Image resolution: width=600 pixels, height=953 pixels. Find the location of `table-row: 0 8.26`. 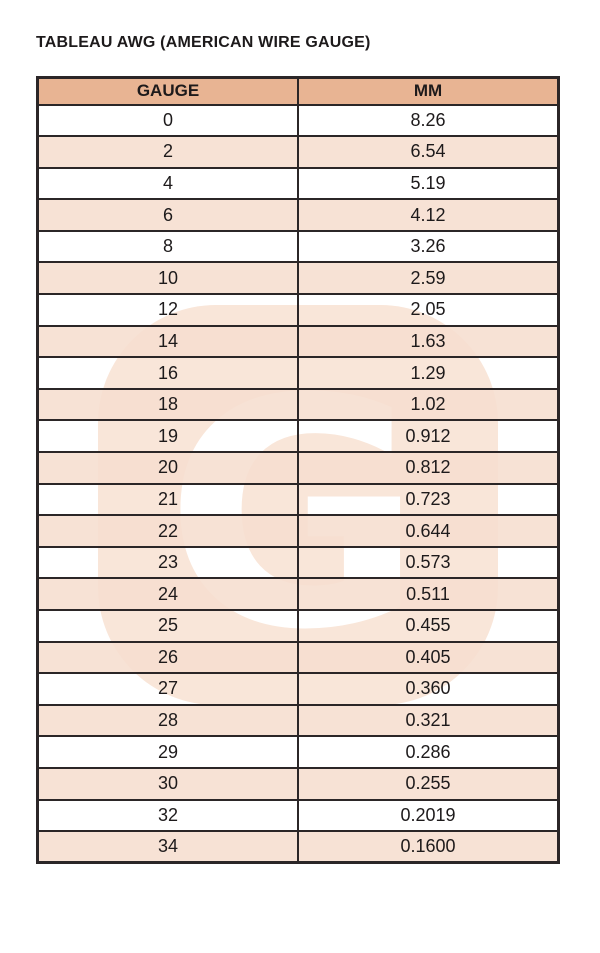

table-row: 0 8.26 is located at coordinates (298, 120).